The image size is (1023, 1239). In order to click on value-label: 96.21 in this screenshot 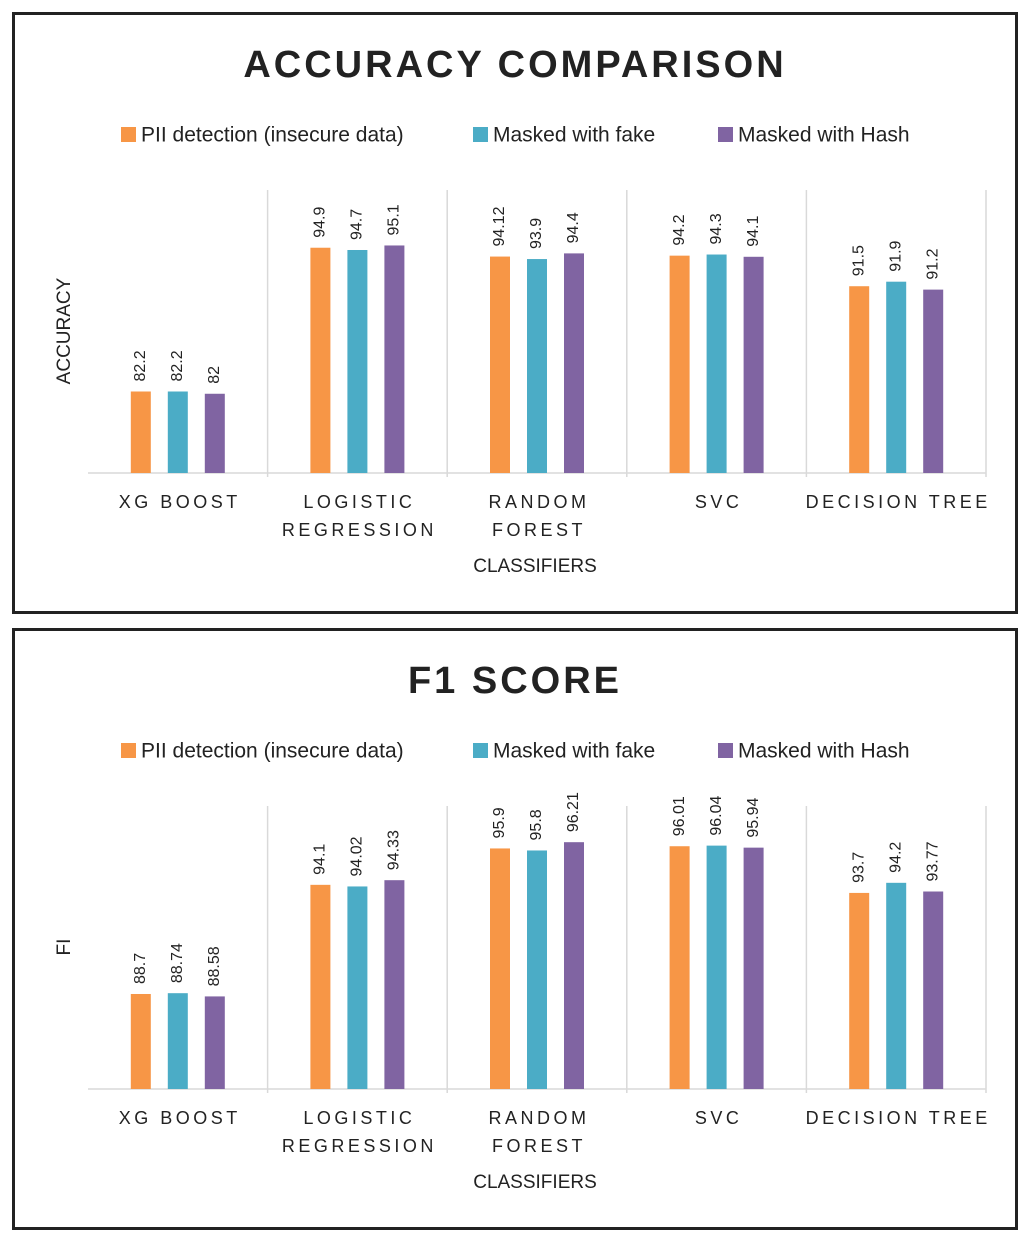, I will do `click(573, 812)`.